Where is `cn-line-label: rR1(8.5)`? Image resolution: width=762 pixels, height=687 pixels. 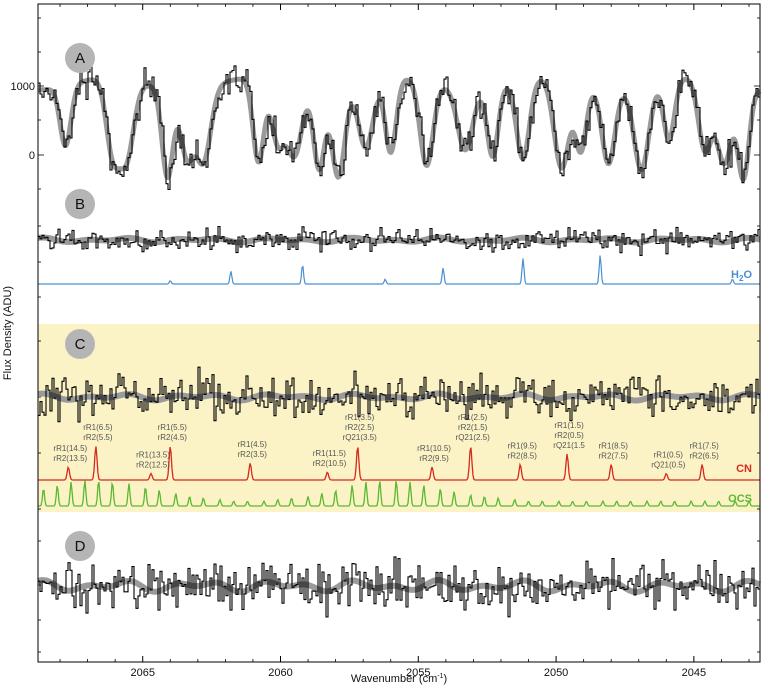
cn-line-label: rR1(8.5) is located at coordinates (614, 445).